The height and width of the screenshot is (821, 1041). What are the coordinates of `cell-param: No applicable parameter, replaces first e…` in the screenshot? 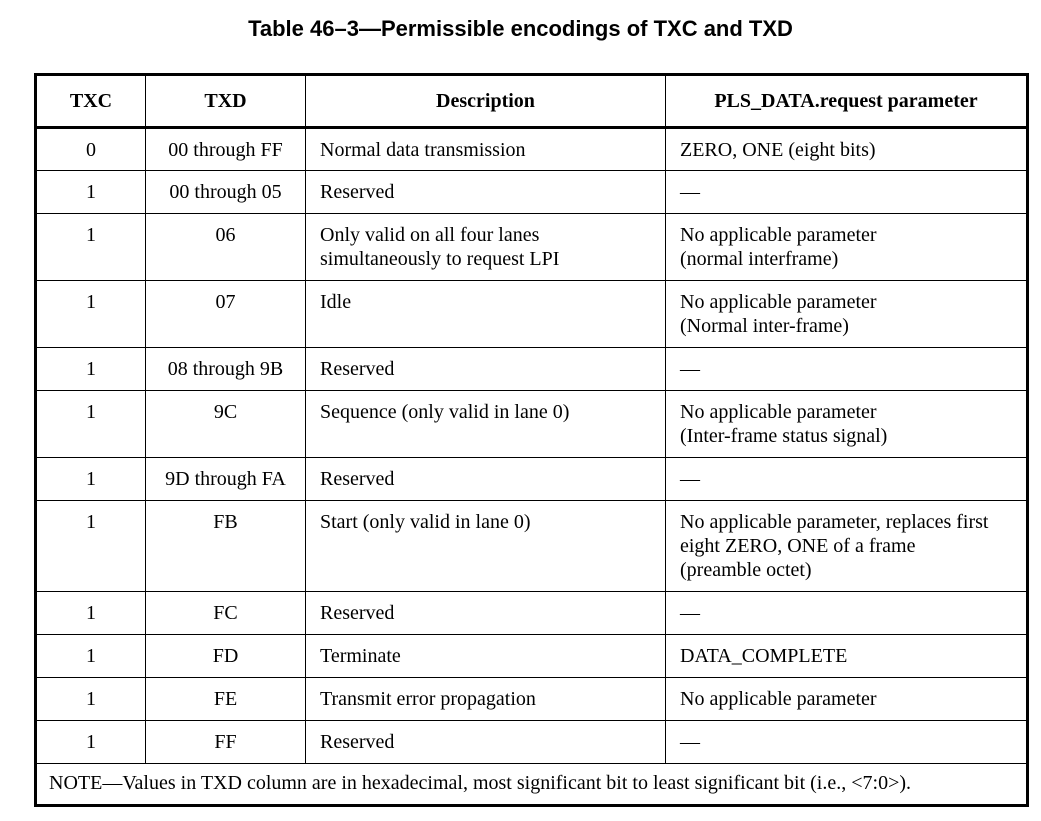 It's located at (846, 546).